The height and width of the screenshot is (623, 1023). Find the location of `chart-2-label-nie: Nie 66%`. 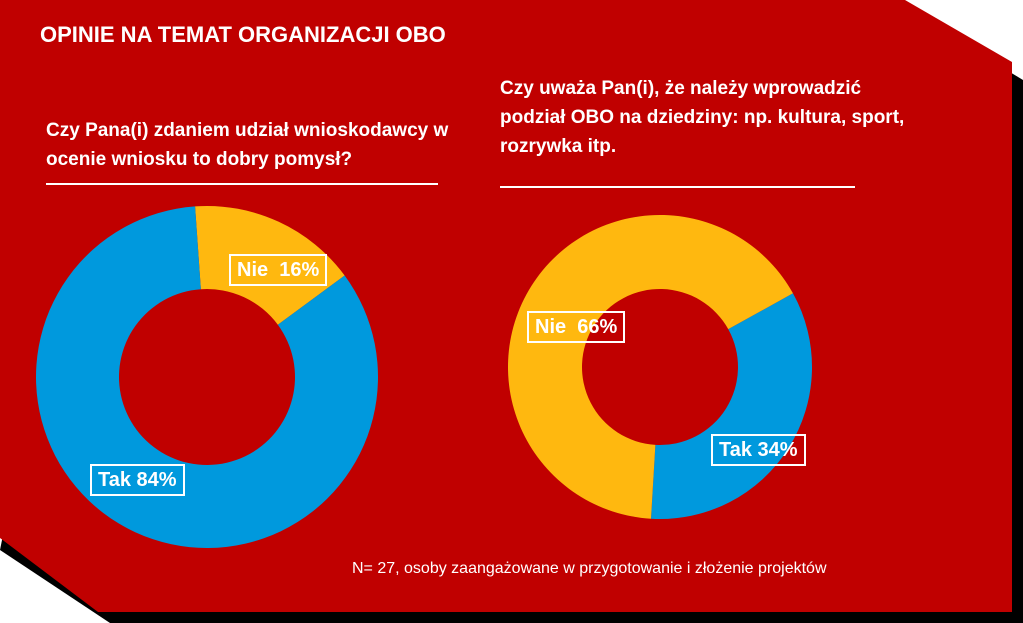

chart-2-label-nie: Nie 66% is located at coordinates (576, 327).